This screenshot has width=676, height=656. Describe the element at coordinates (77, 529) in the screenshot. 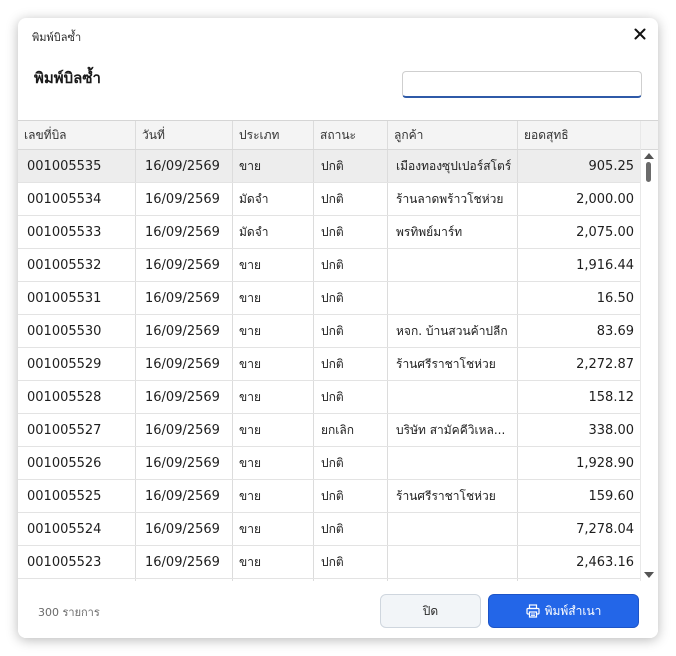

I see `cell-bill-no: 001005524` at that location.